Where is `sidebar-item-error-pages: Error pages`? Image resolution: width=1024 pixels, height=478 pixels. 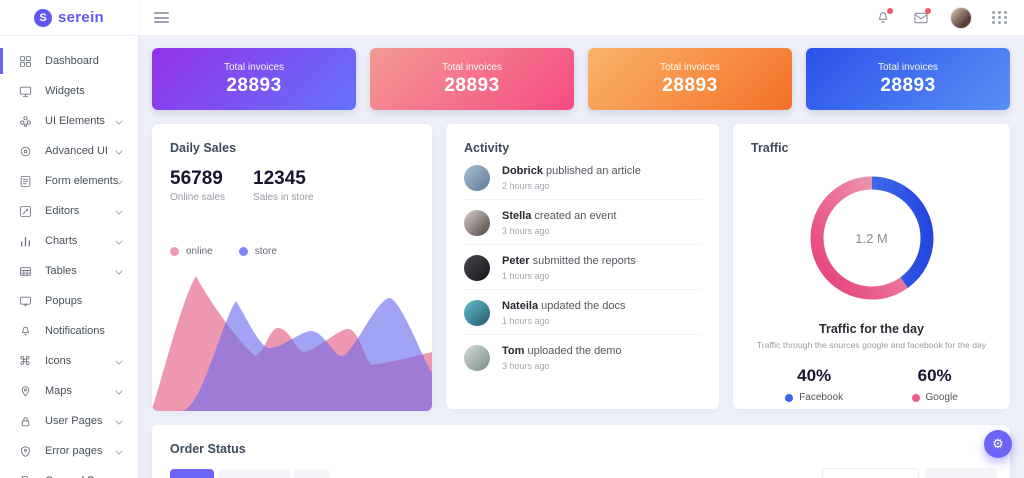
sidebar-item-error-pages: Error pages is located at coordinates (69, 451).